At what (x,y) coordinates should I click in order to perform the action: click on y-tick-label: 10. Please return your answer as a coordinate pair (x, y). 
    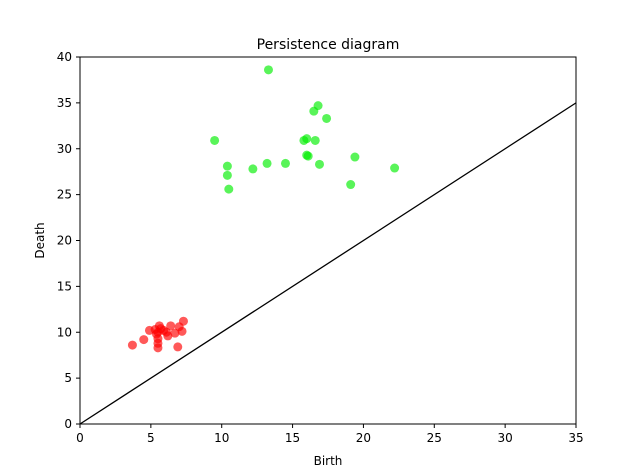
    Looking at the image, I should click on (64, 332).